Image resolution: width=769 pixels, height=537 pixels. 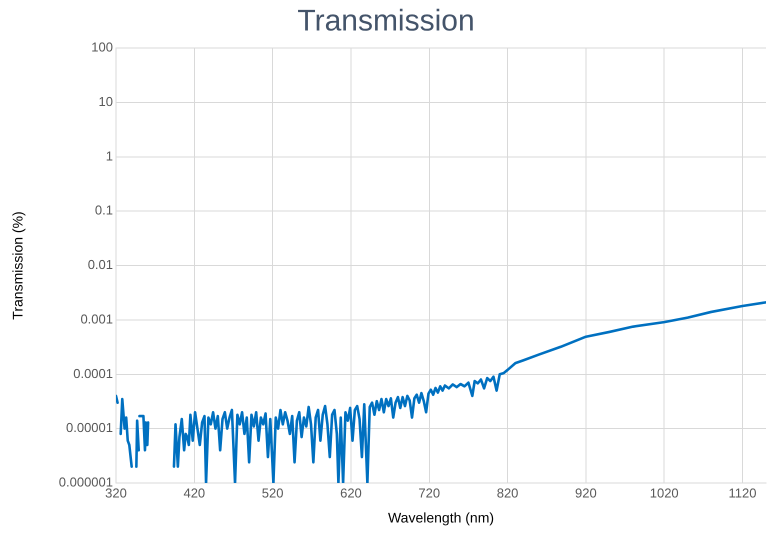 What do you see at coordinates (102, 47) in the screenshot?
I see `y-tick-label: 100` at bounding box center [102, 47].